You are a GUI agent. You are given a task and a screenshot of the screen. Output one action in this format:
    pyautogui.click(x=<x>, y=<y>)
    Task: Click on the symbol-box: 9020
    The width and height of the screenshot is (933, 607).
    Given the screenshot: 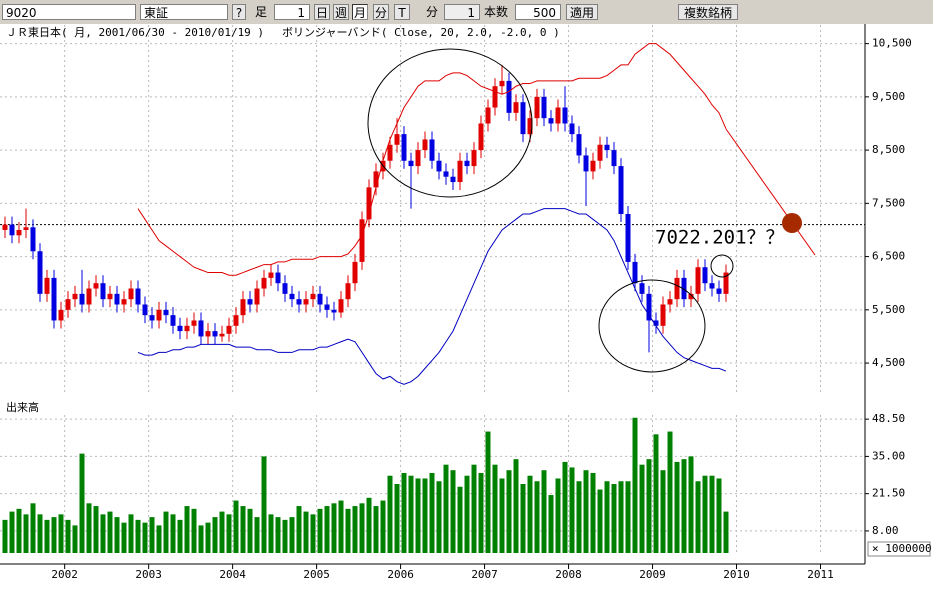 What is the action you would take?
    pyautogui.click(x=69, y=12)
    